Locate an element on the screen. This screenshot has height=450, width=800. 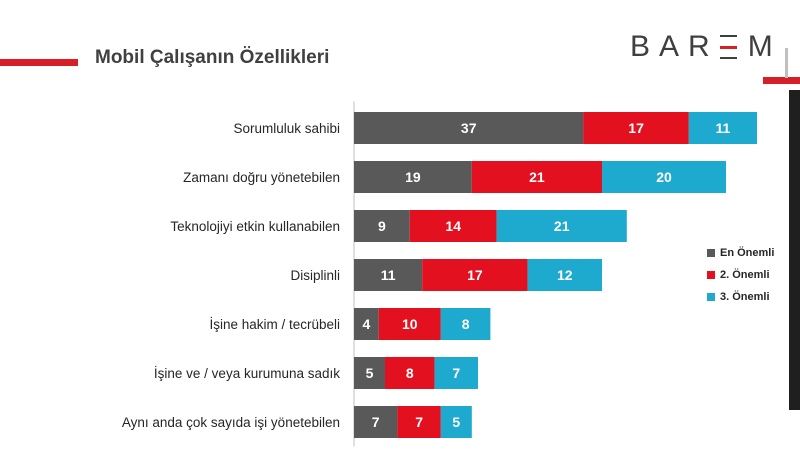
data-label-series-1: 11 is located at coordinates (388, 275).